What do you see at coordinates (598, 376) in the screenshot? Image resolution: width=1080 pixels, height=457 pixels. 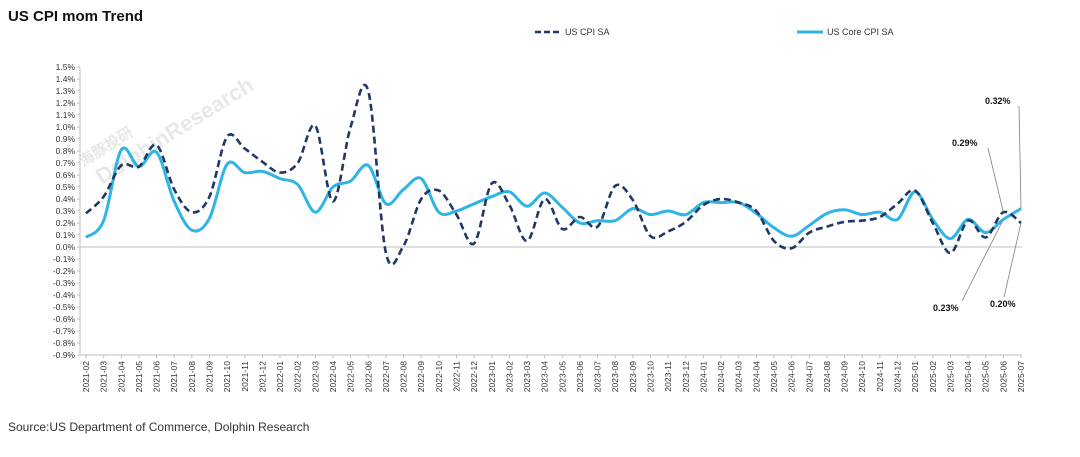 I see `x-tick-label: 2023-07` at bounding box center [598, 376].